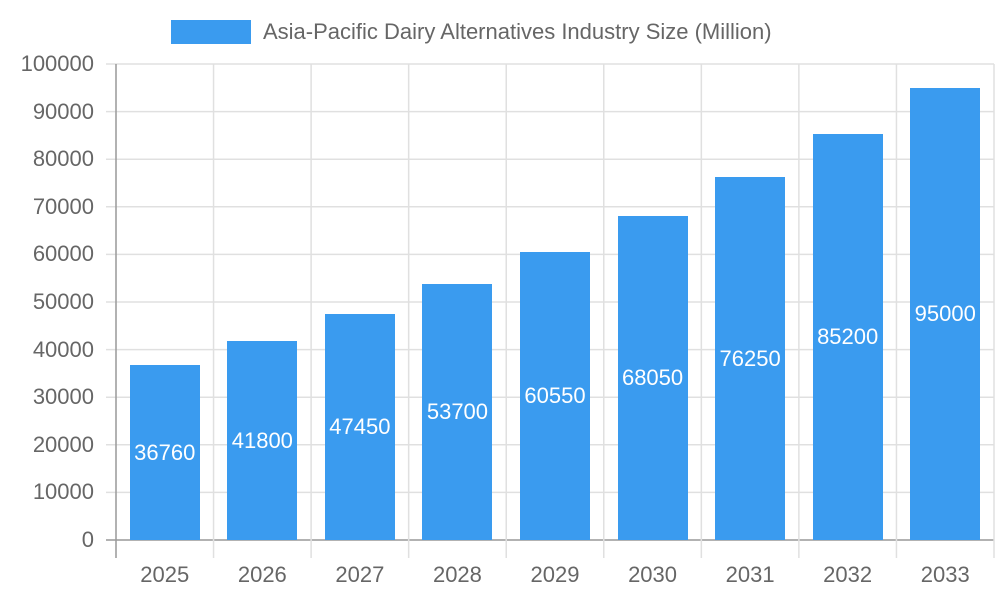  Describe the element at coordinates (457, 574) in the screenshot. I see `x-tick-label: 2028` at that location.